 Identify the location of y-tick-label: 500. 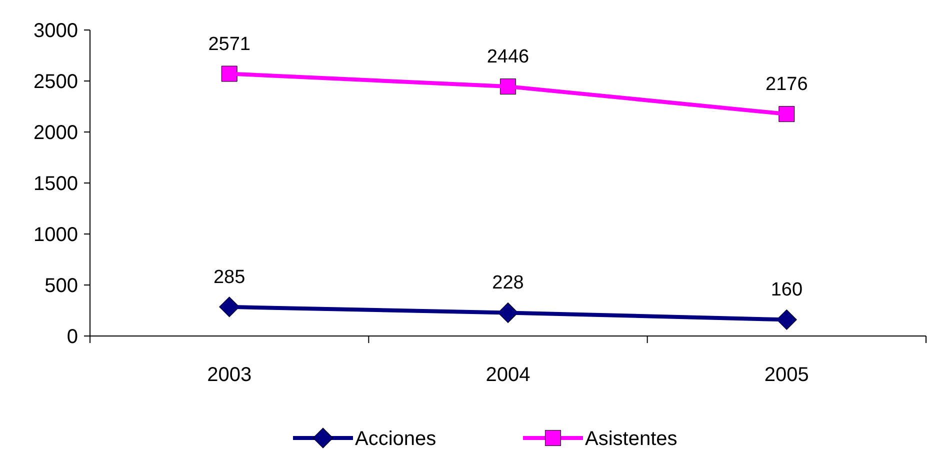
(61, 286).